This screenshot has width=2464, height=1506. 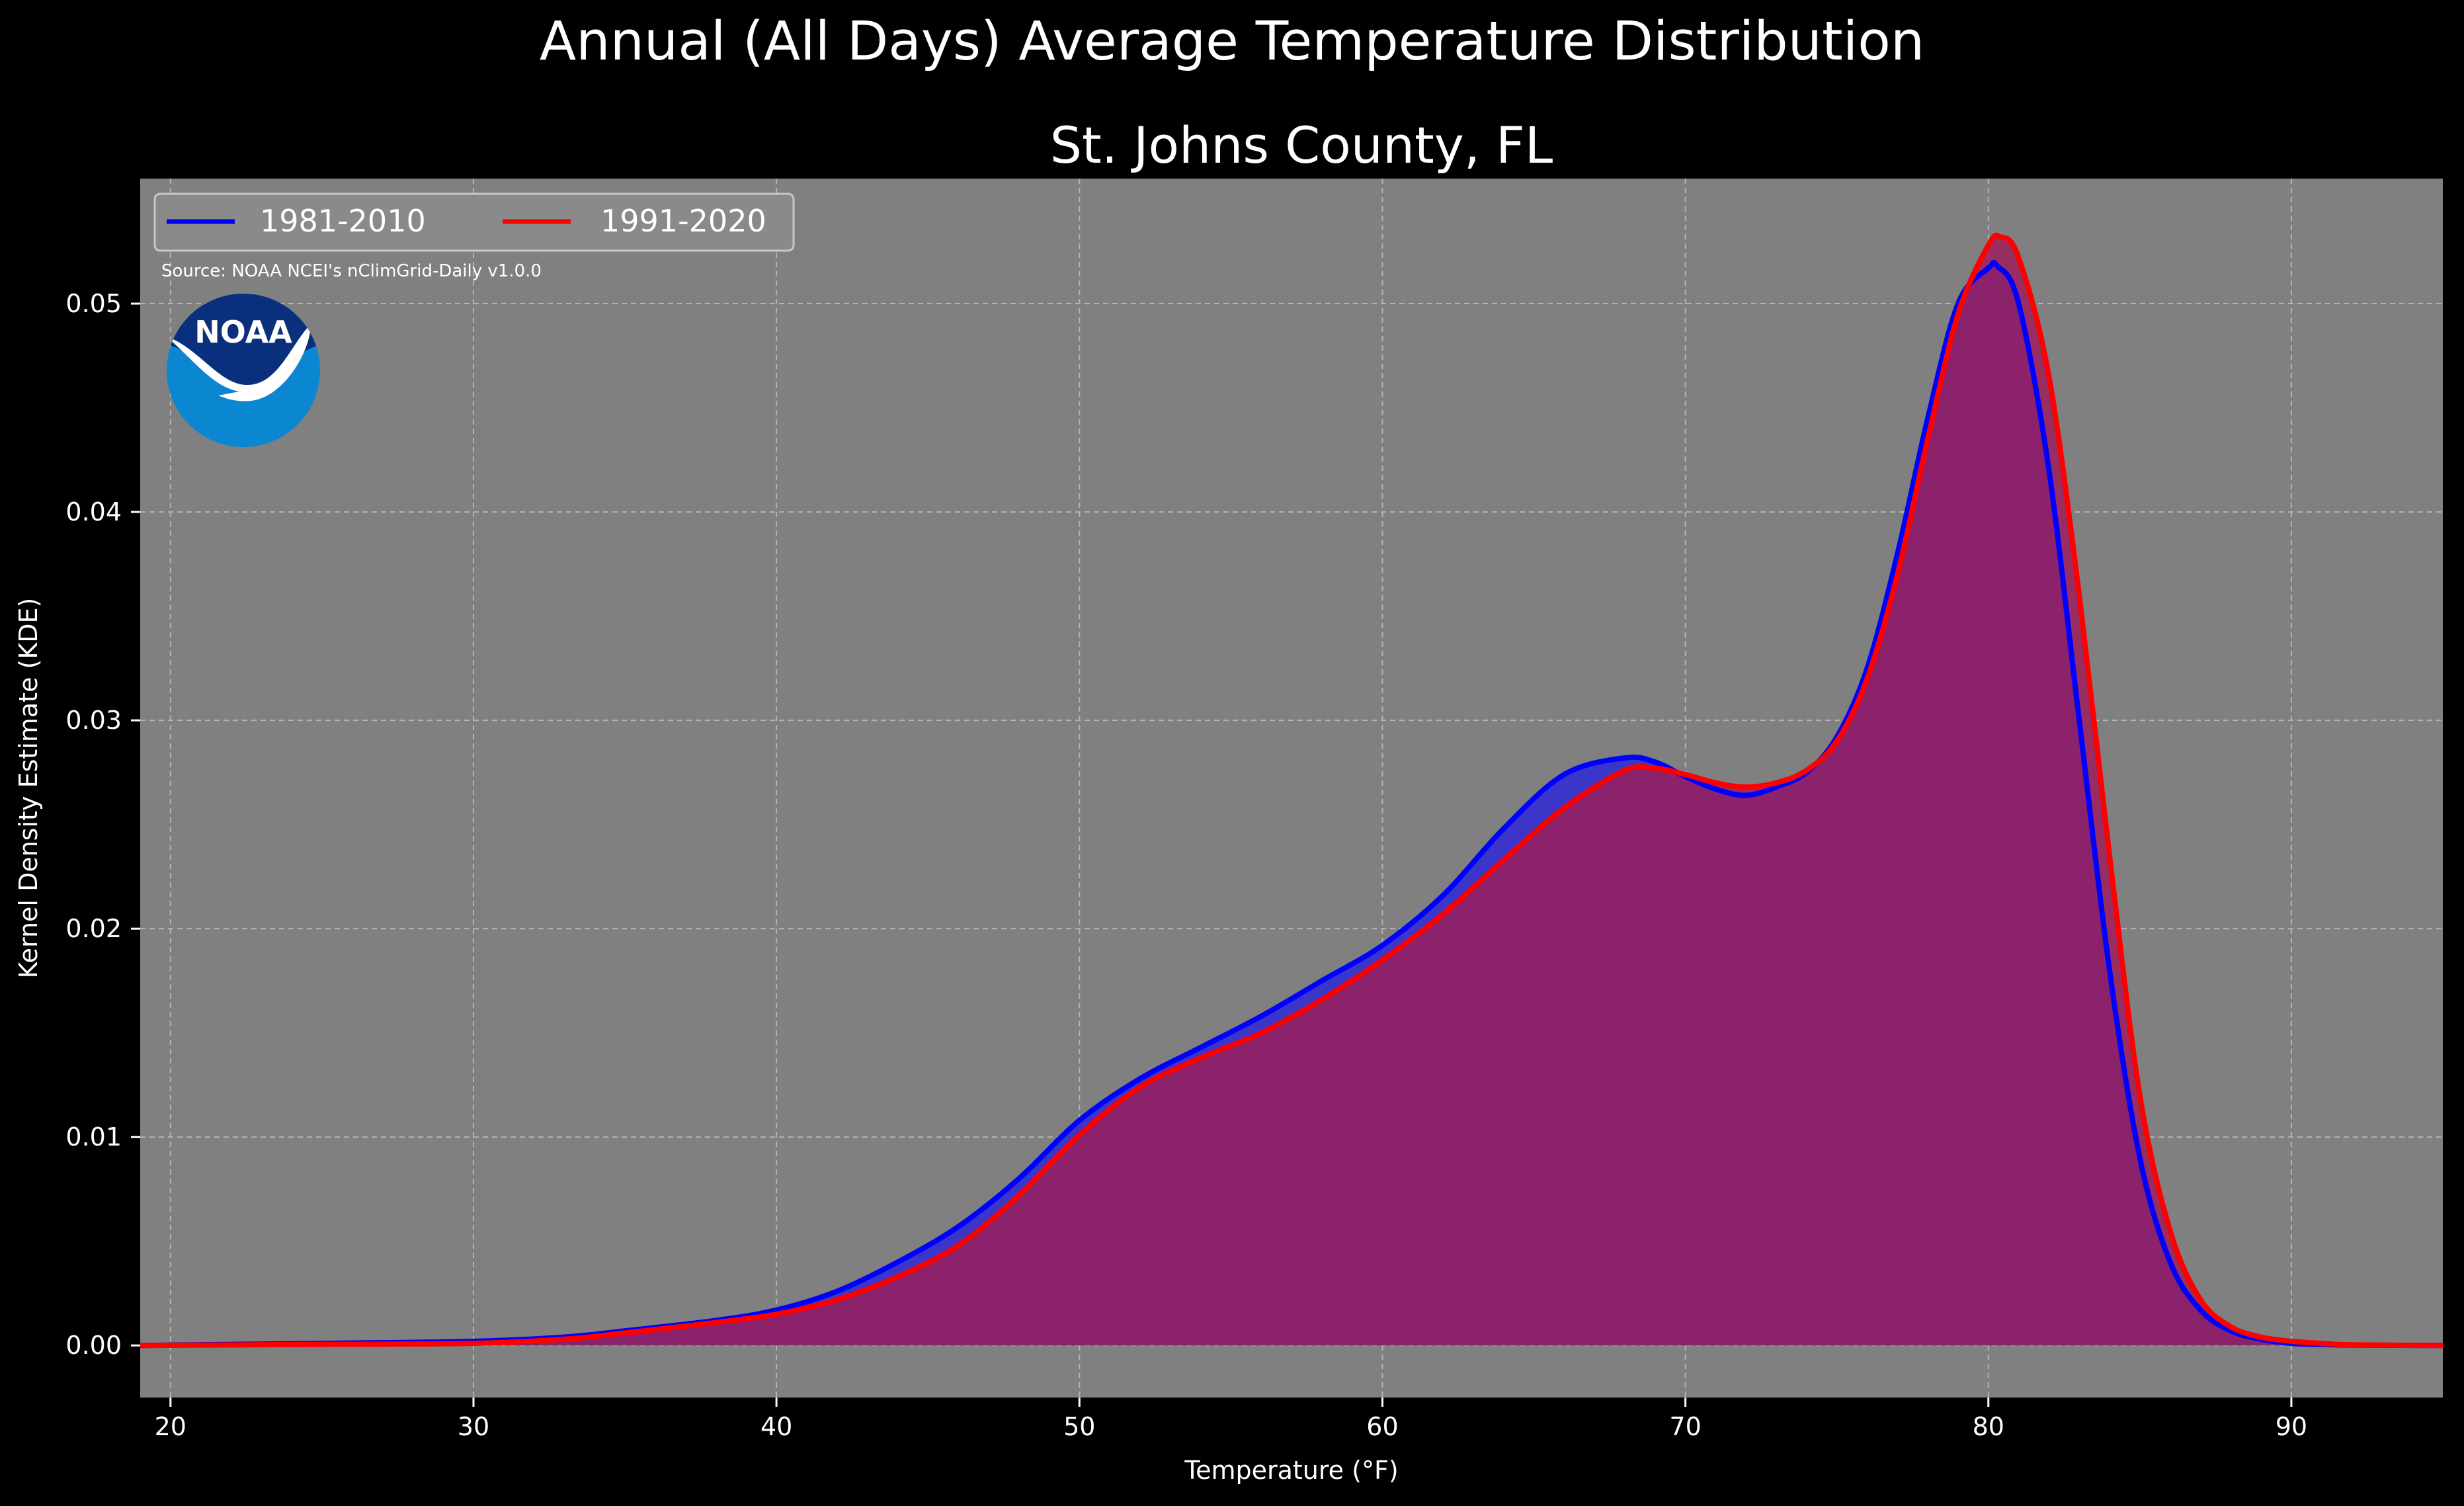 What do you see at coordinates (170, 1426) in the screenshot?
I see `x-tick-label: 20` at bounding box center [170, 1426].